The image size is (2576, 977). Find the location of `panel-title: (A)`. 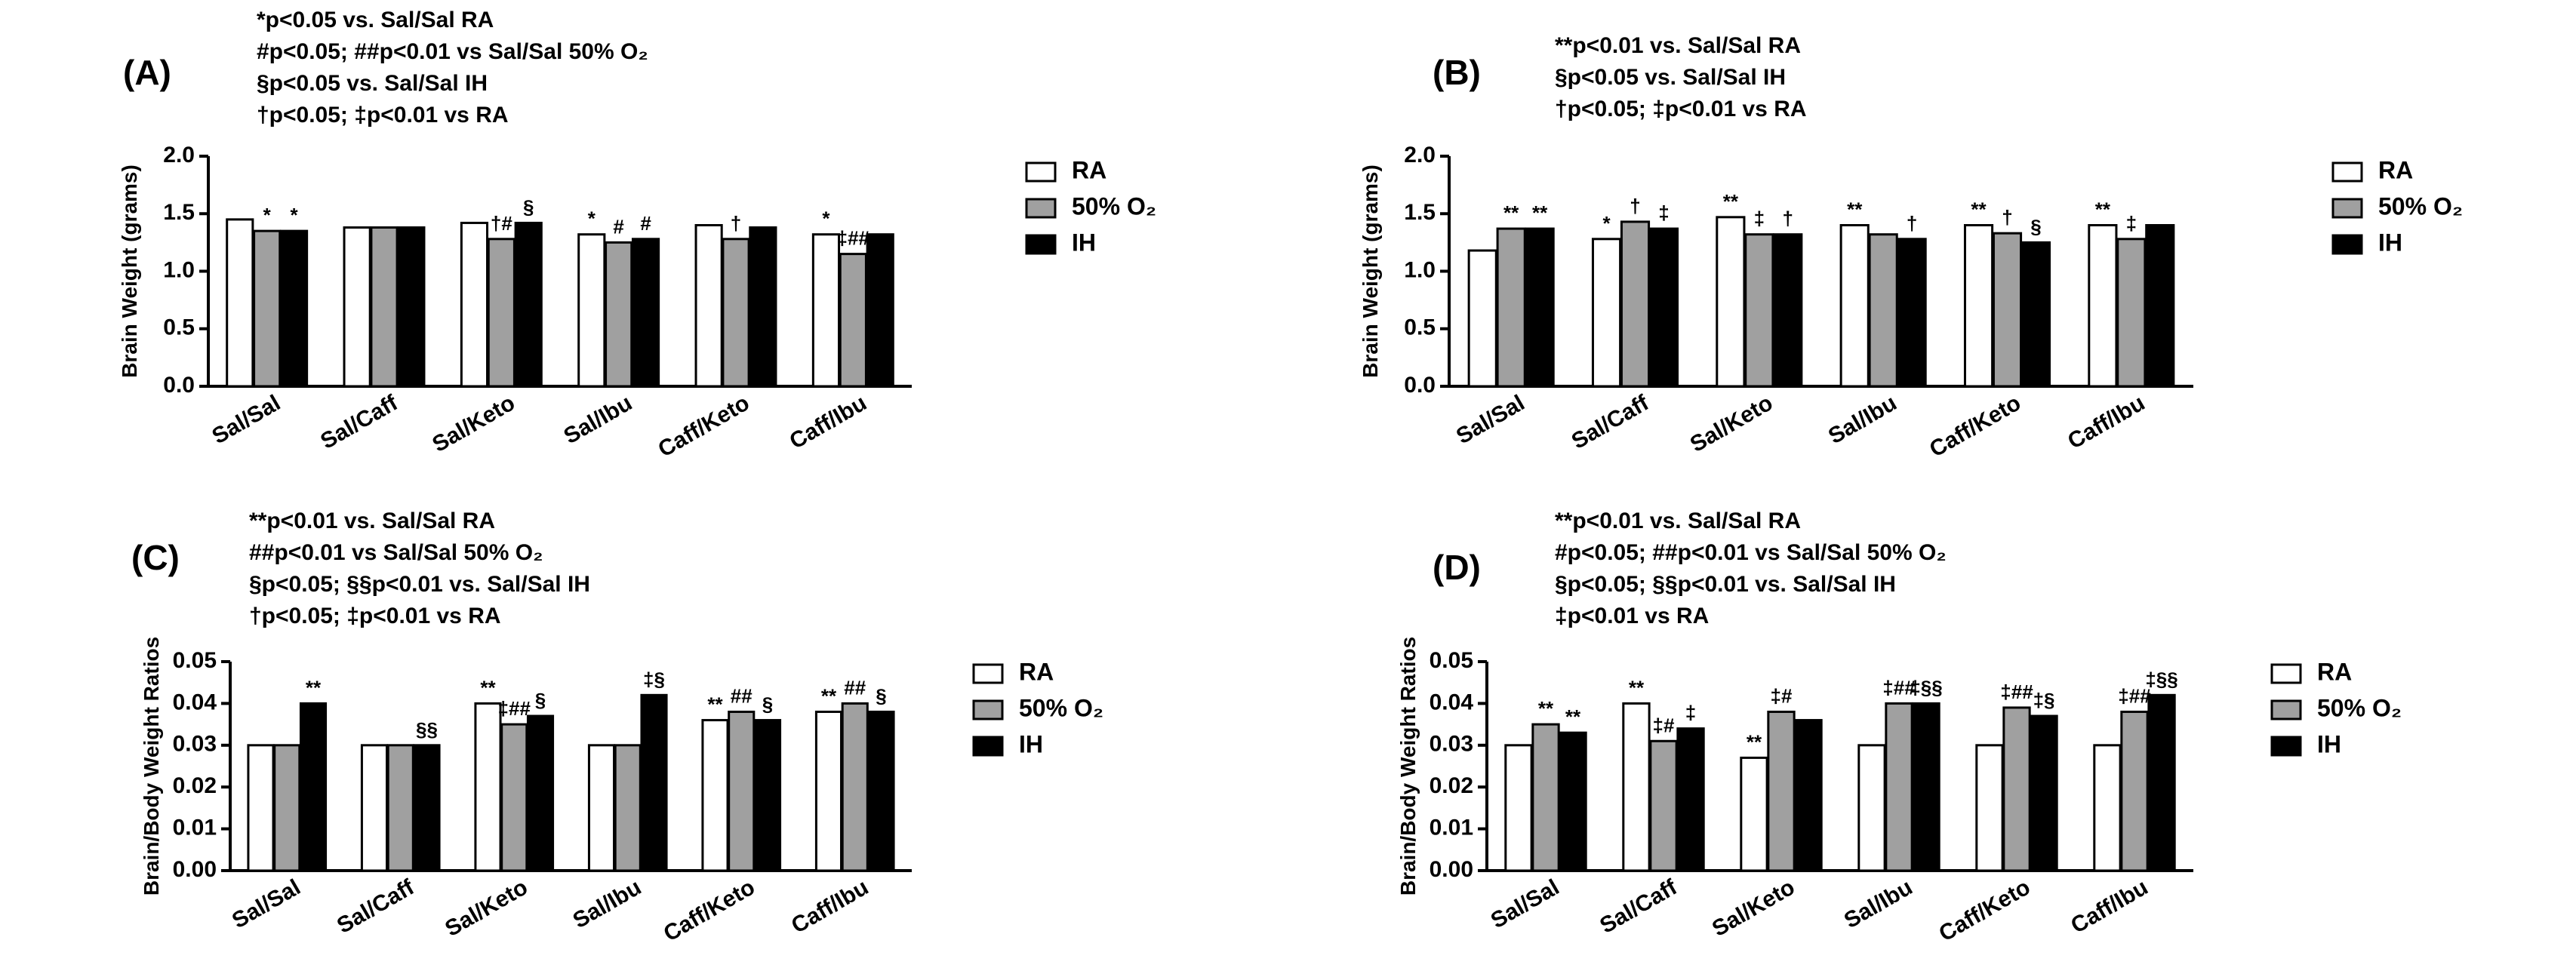

panel-title: (A) is located at coordinates (147, 72).